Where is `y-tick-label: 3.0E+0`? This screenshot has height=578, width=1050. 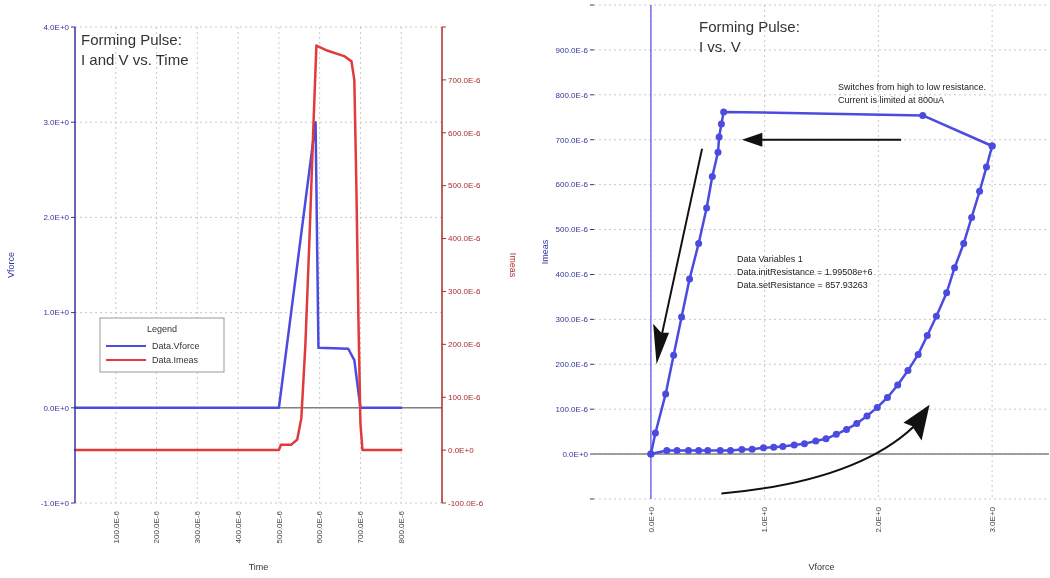 y-tick-label: 3.0E+0 is located at coordinates (56, 122).